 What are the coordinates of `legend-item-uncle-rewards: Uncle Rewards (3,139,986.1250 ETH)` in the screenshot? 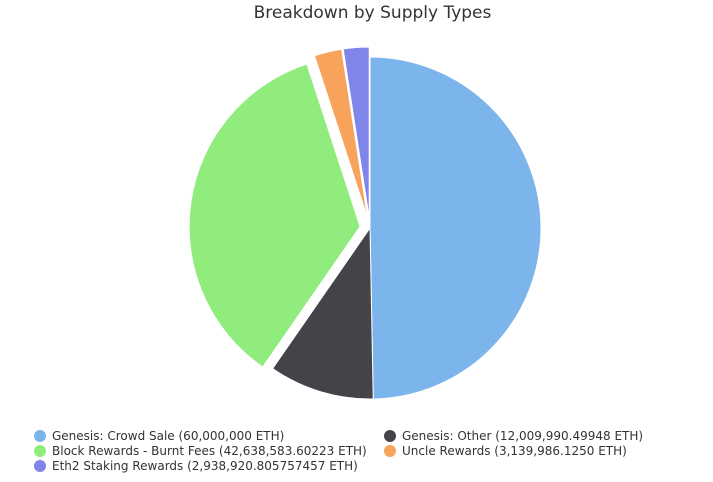 It's located at (505, 451).